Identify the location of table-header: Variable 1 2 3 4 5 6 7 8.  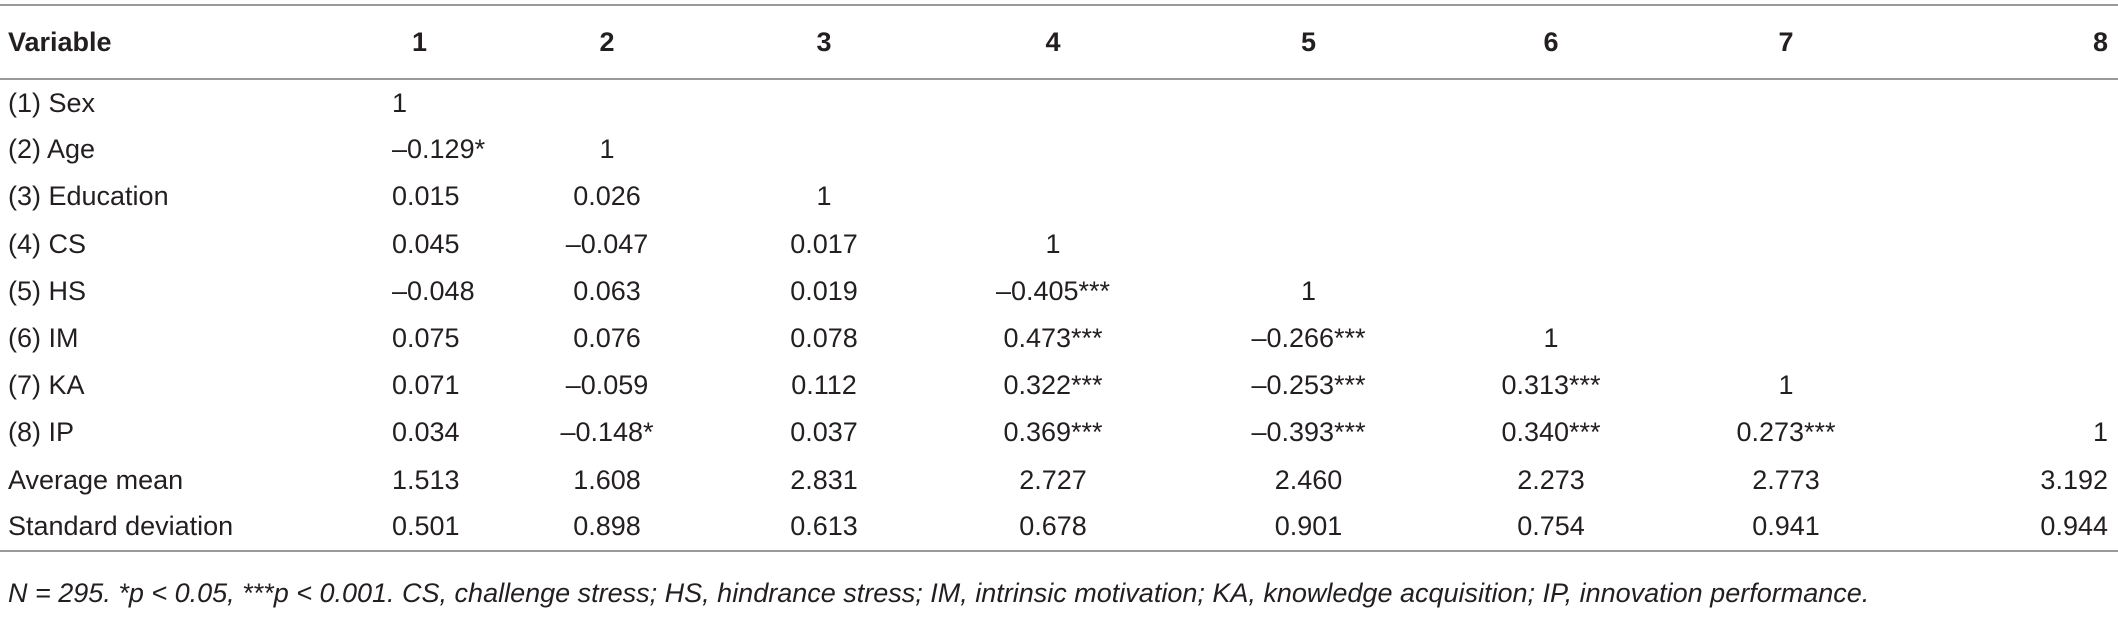
(1059, 42).